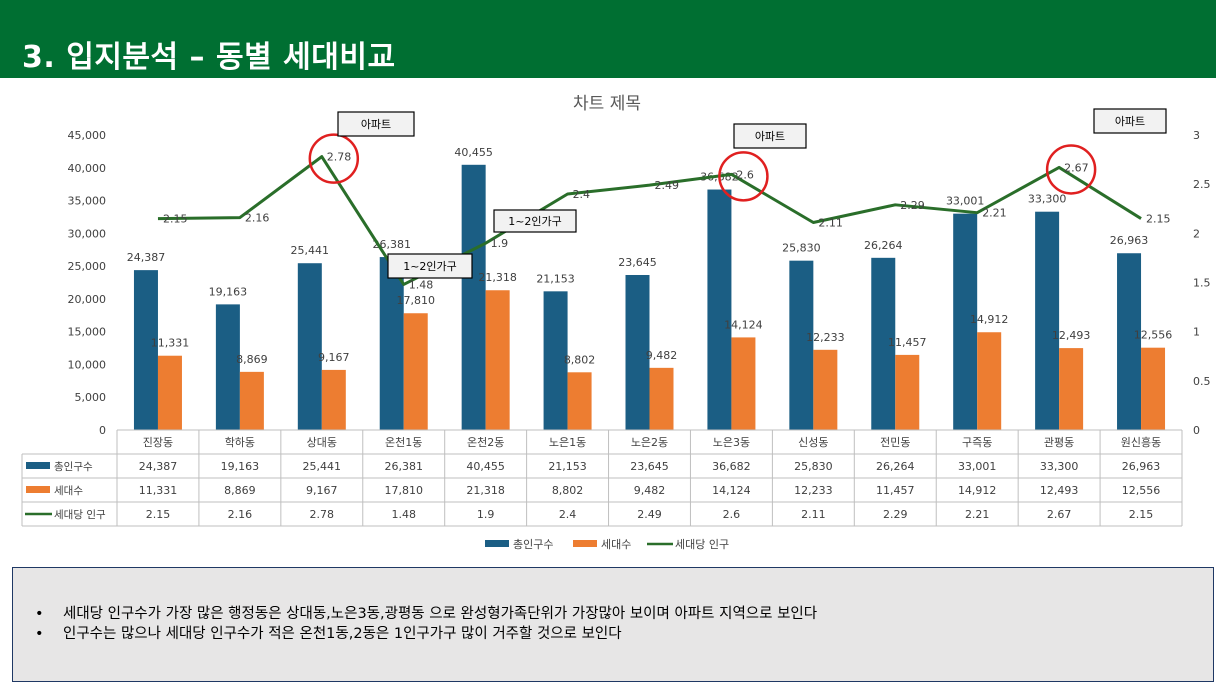  I want to click on table-cell: 23,645, so click(649, 466).